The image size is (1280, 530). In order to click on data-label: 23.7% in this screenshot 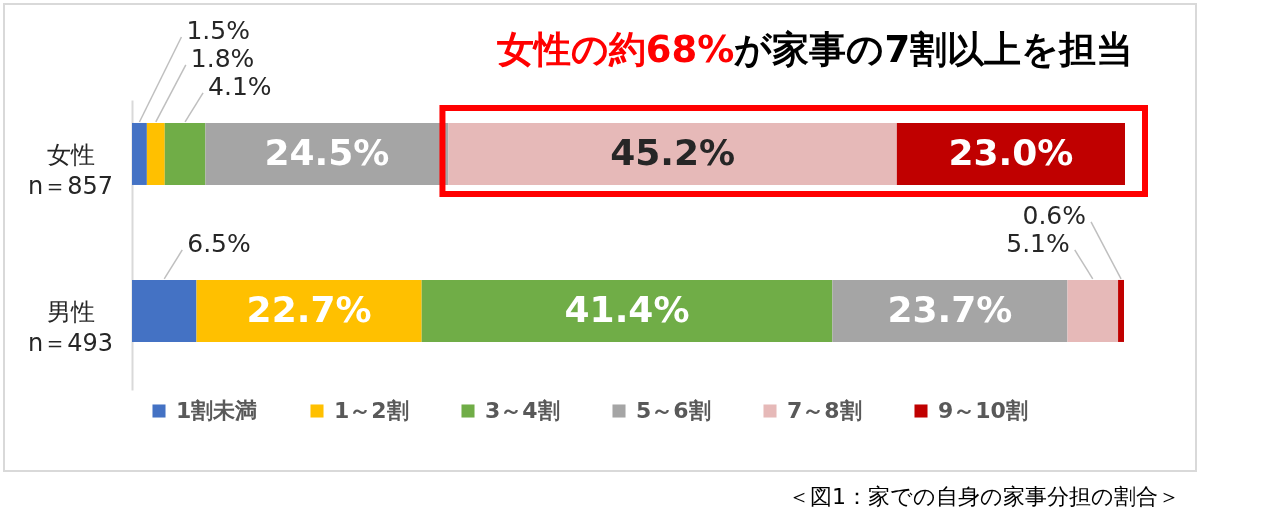, I will do `click(950, 309)`.